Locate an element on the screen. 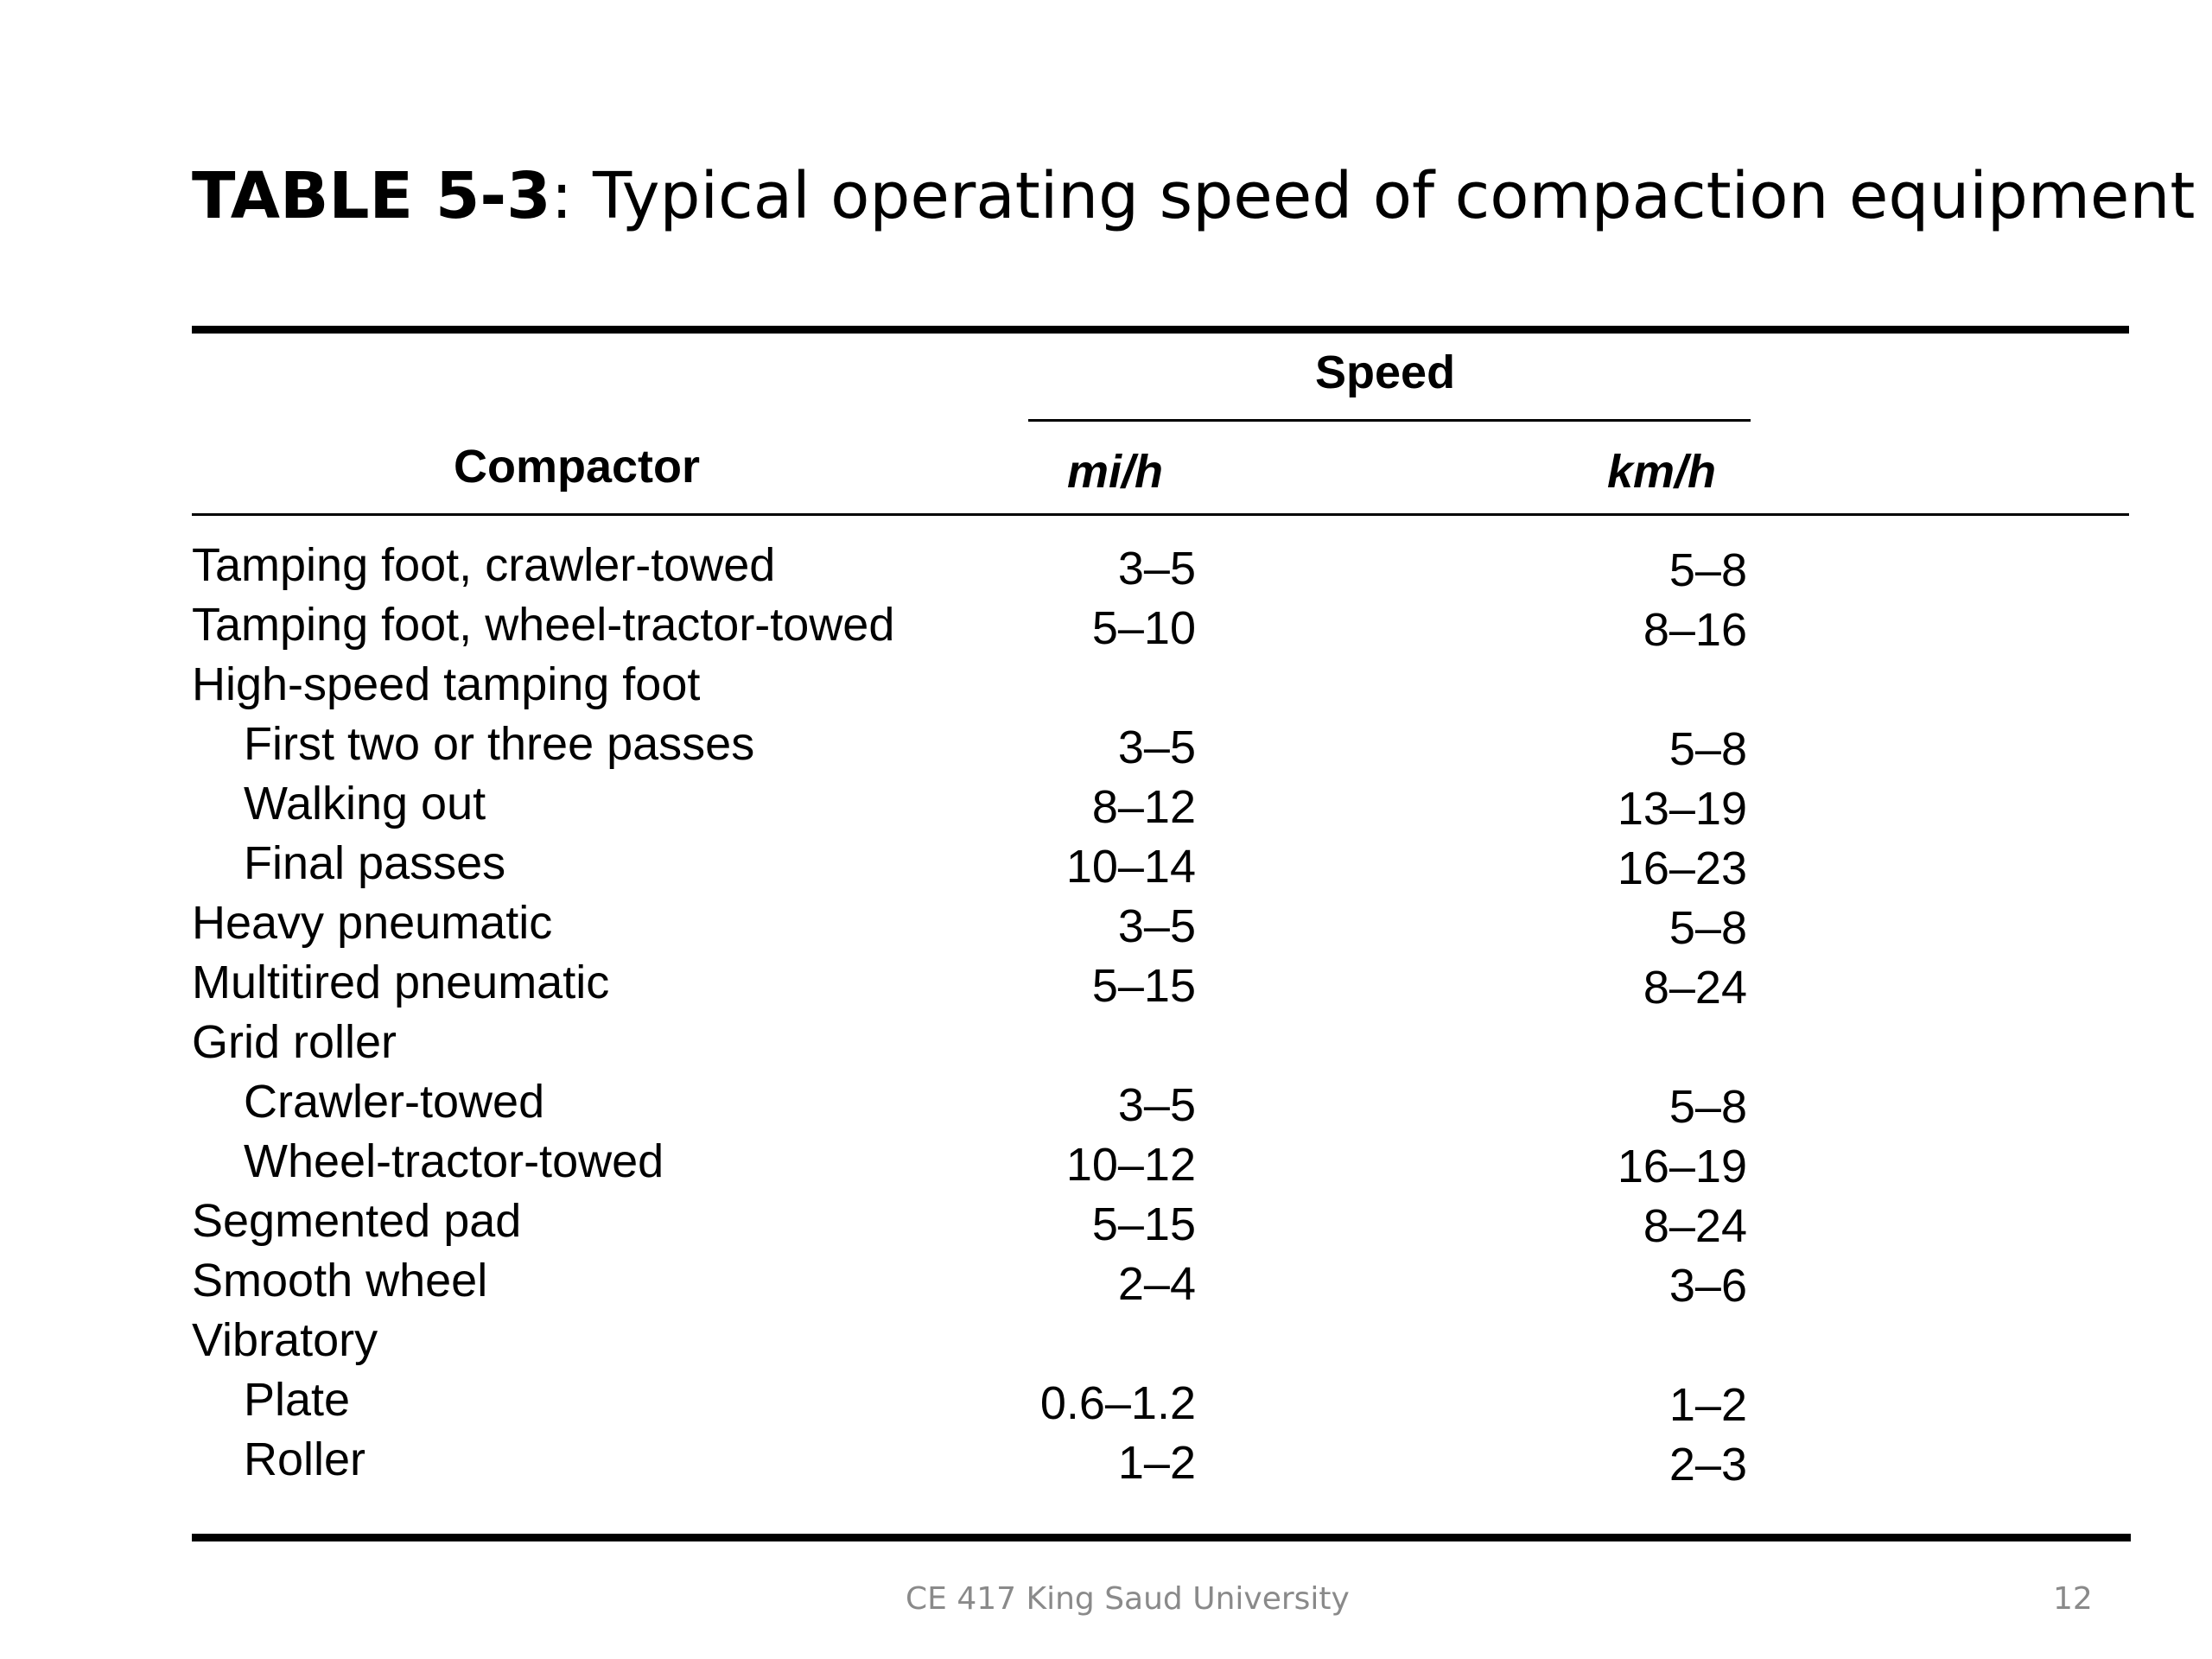  table-row: Segmented pad 5–15 8–24 is located at coordinates (1099, 1222).